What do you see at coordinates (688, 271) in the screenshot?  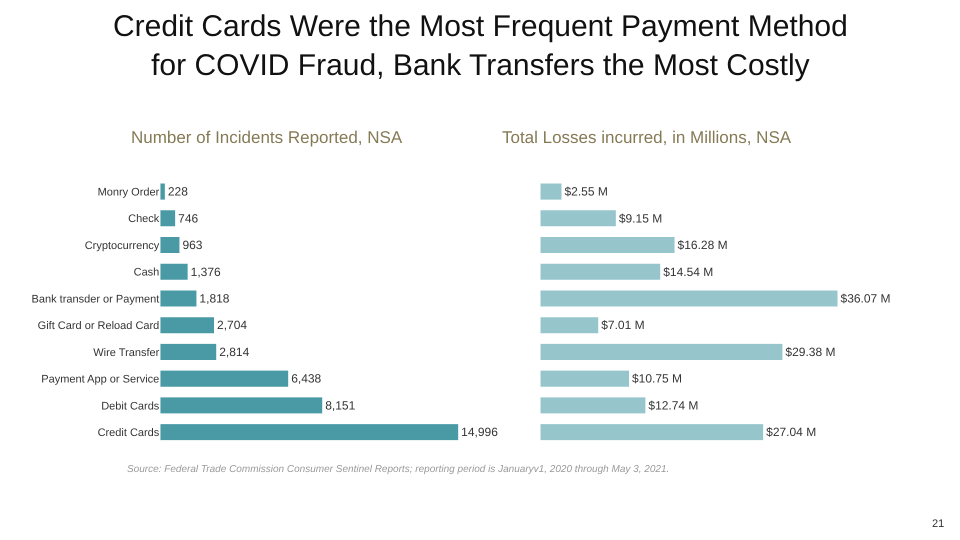 I see `data-label: $14.54 M` at bounding box center [688, 271].